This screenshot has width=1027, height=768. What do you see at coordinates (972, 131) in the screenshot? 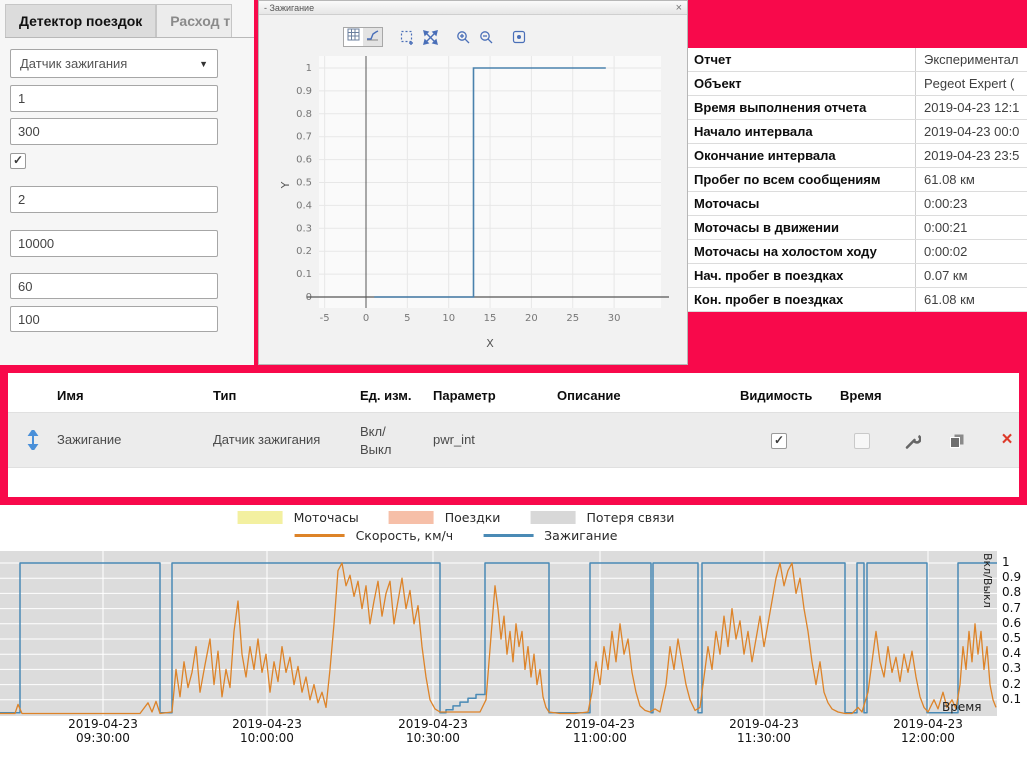
I see `report-row-value: 2019-04-23 00:0` at bounding box center [972, 131].